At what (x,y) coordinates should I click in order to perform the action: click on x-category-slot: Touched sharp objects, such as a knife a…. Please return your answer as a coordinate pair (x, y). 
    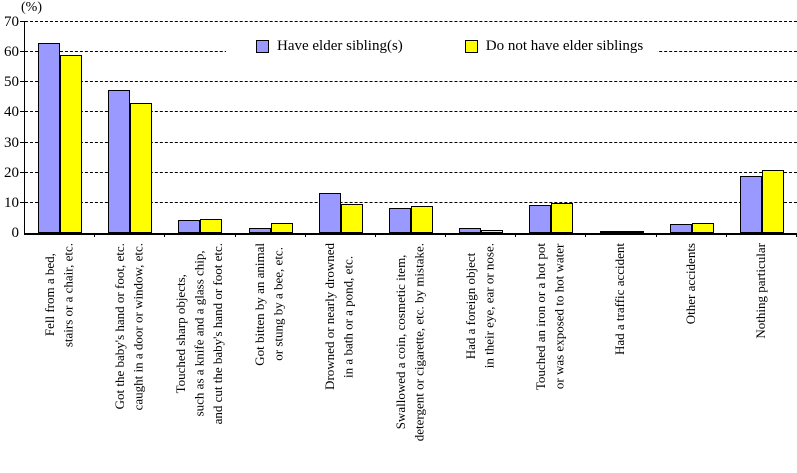
    Looking at the image, I should click on (199, 333).